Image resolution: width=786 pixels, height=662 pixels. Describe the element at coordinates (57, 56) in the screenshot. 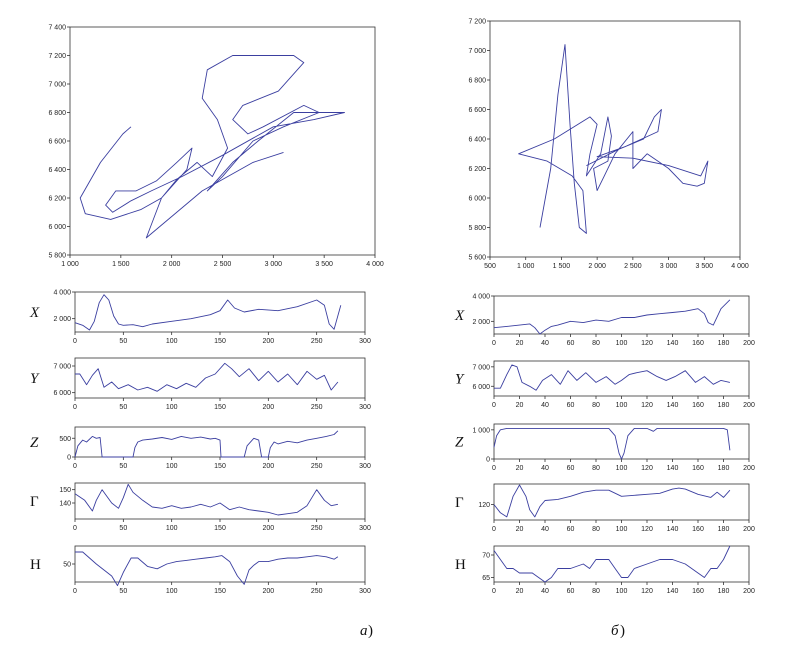

I see `y-tick-label: 7 200` at that location.